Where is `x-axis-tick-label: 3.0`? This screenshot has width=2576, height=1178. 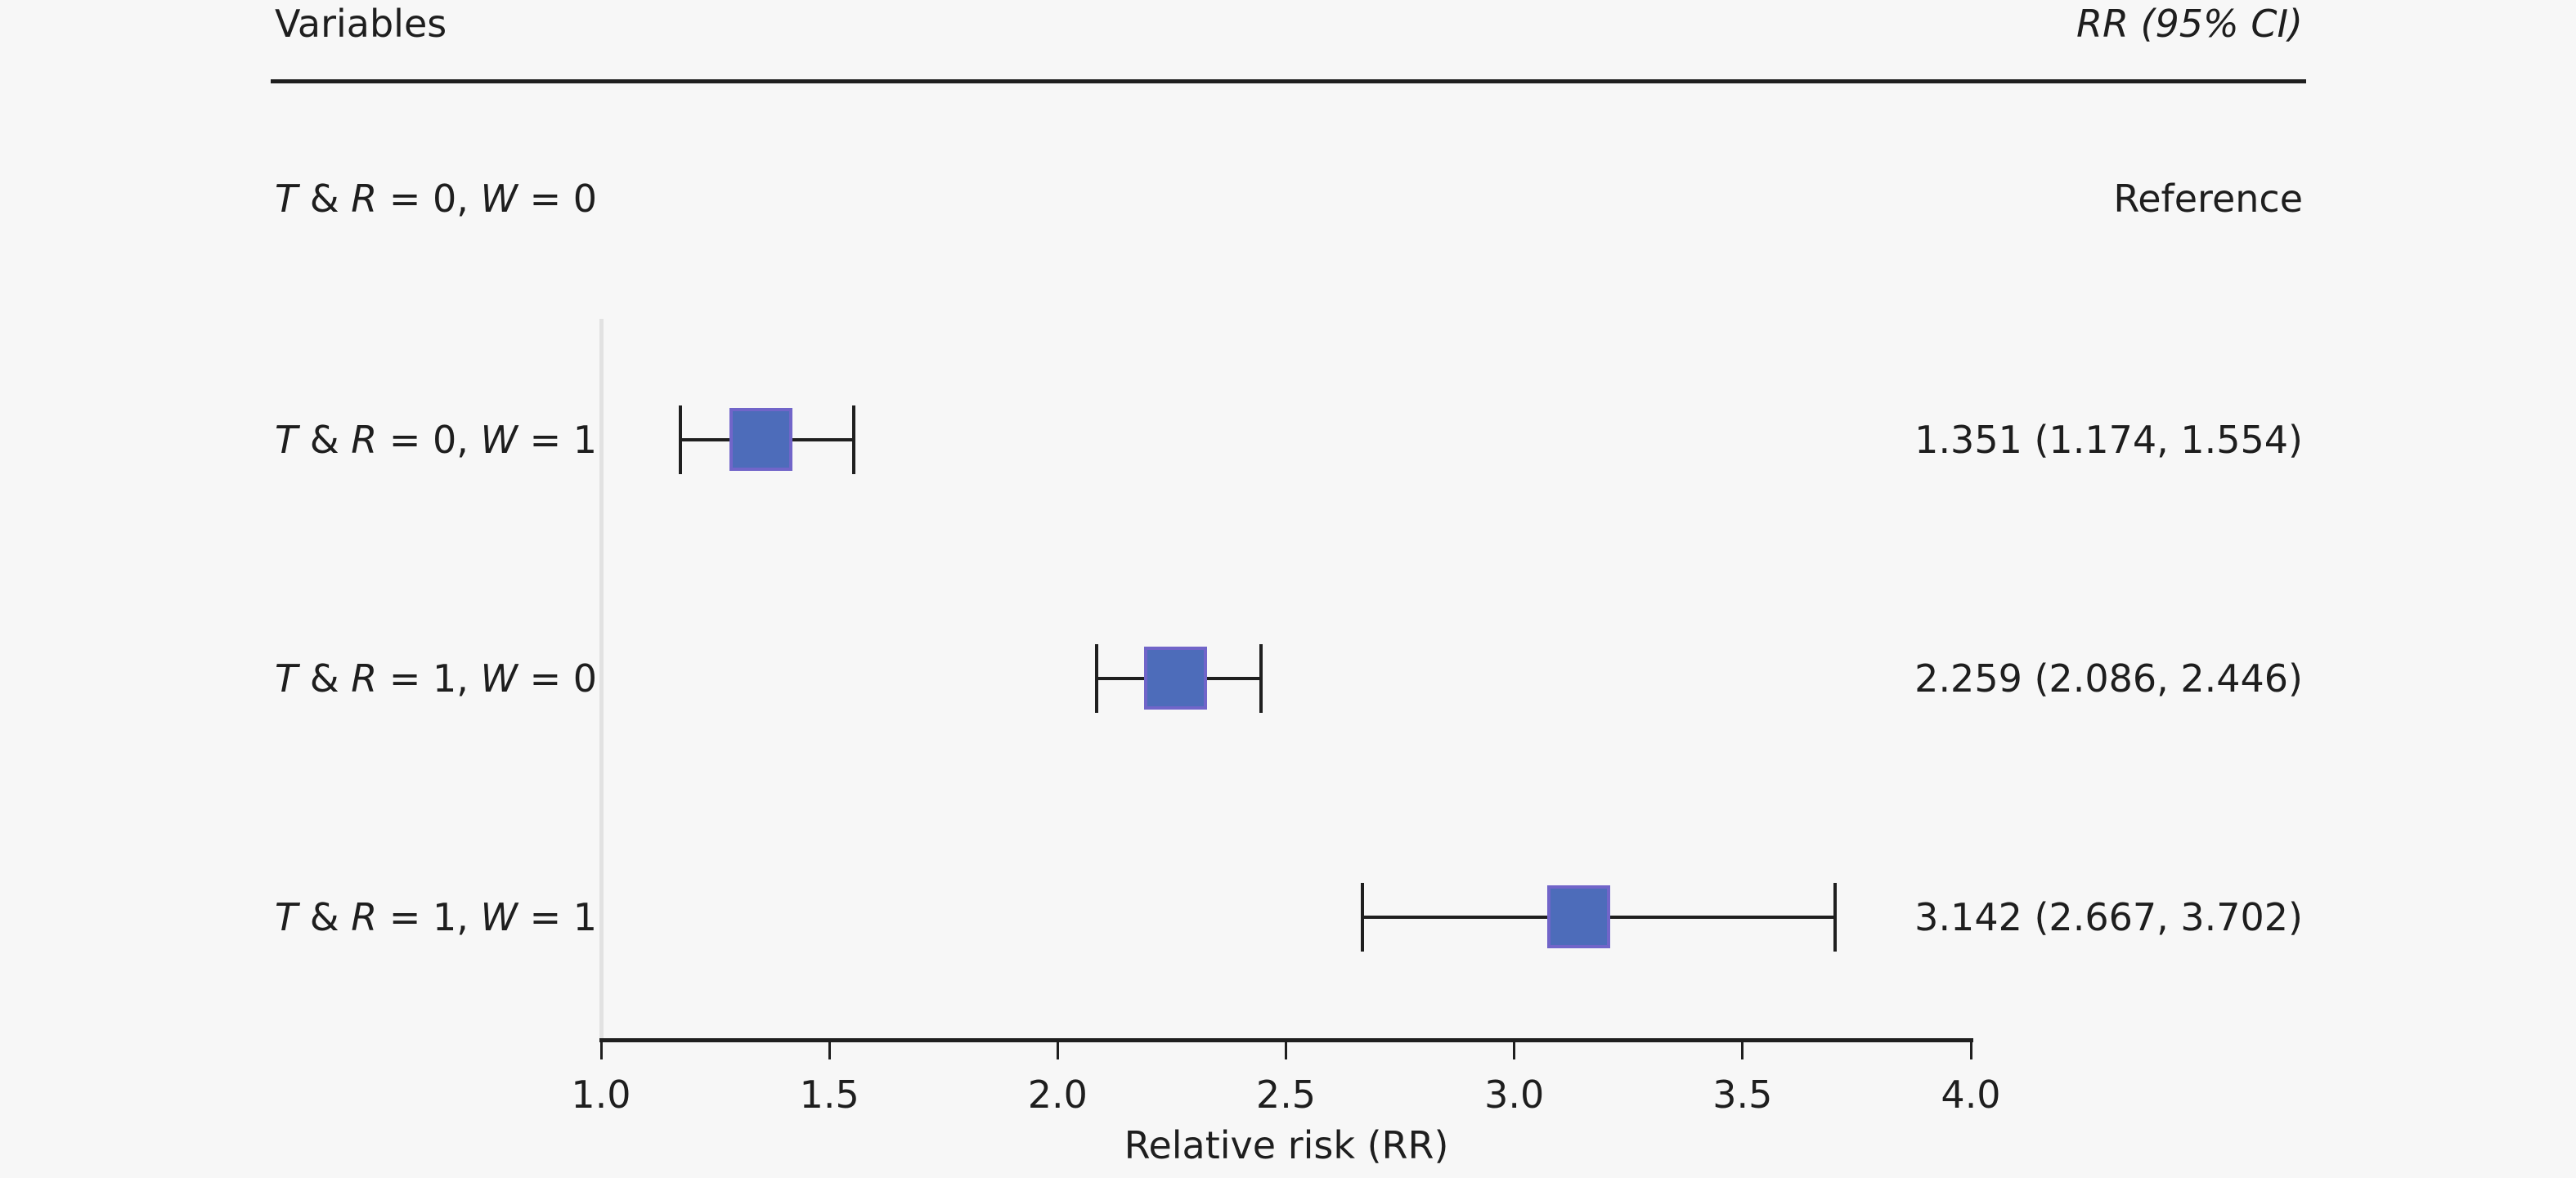
x-axis-tick-label: 3.0 is located at coordinates (1515, 1095).